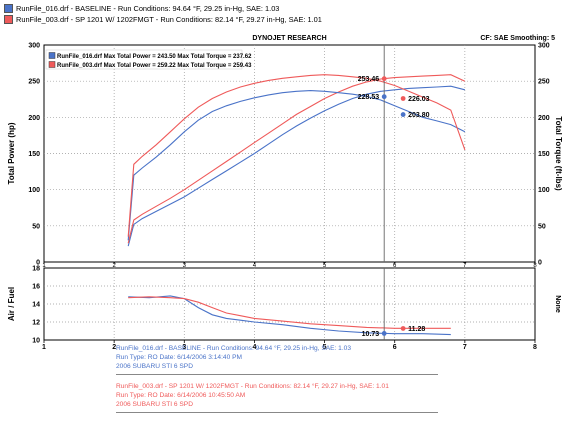  Describe the element at coordinates (38, 263) in the screenshot. I see `y-tick-label: 0` at that location.